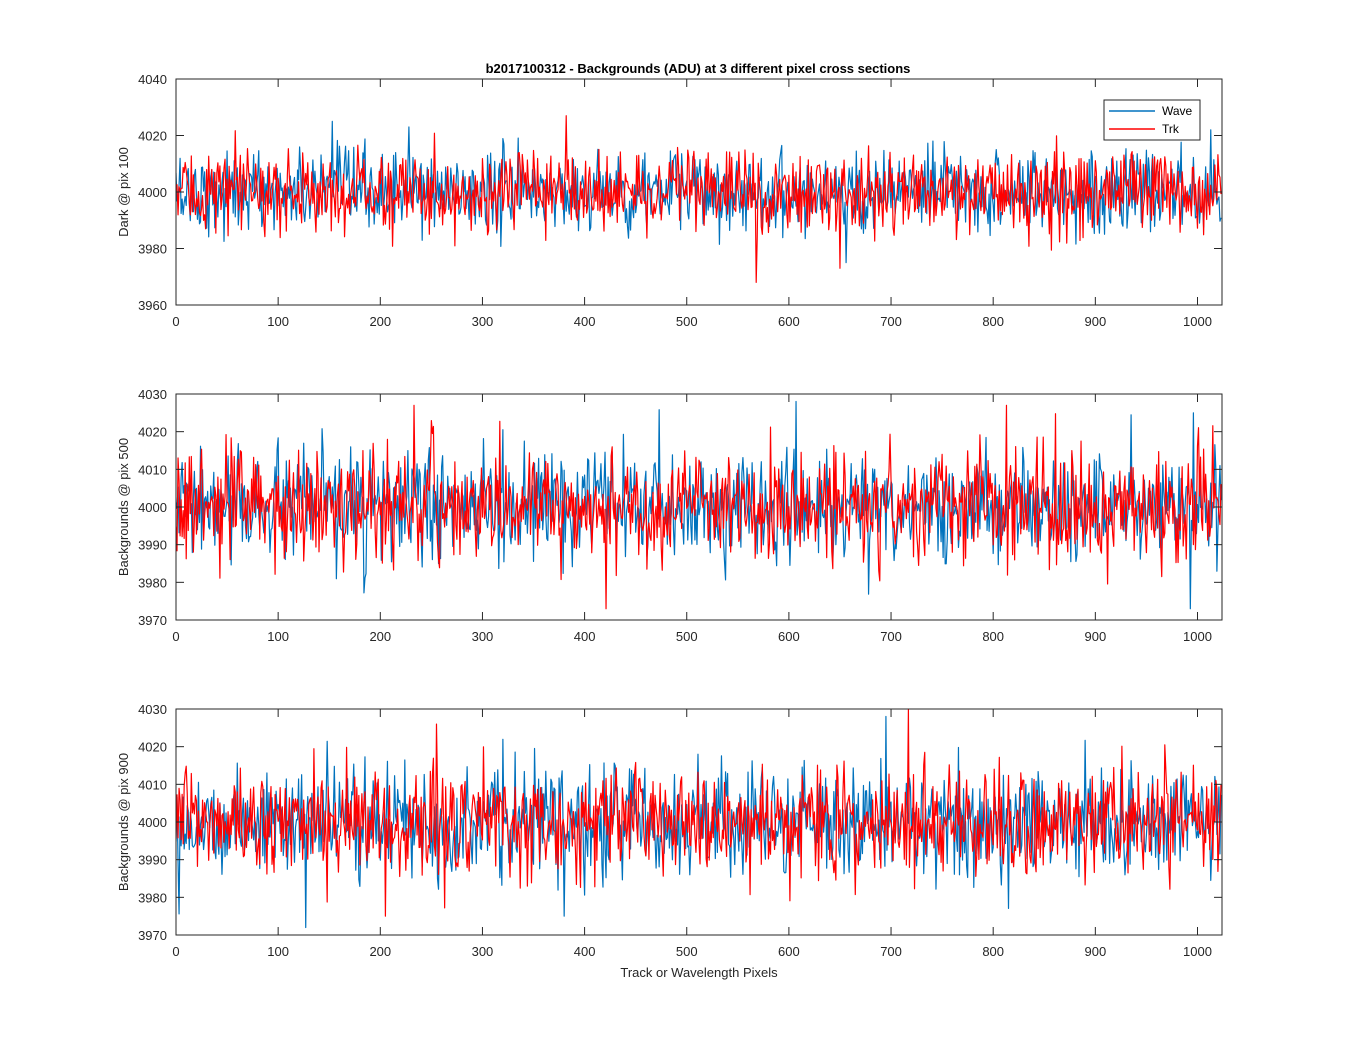 This screenshot has height=1050, width=1350. What do you see at coordinates (699, 972) in the screenshot?
I see `x-axis-label: Track or Wavelength Pixels` at bounding box center [699, 972].